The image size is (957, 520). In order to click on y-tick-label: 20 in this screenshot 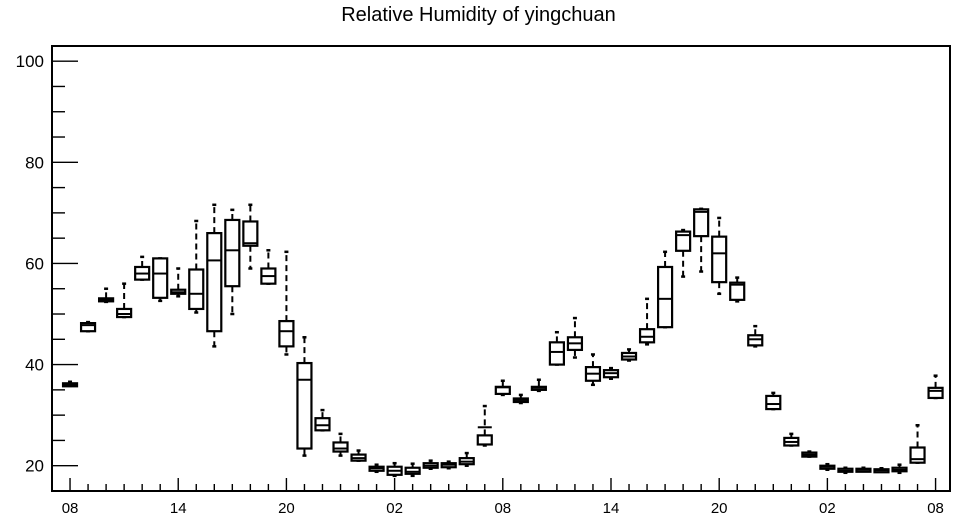, I will do `click(34, 466)`.